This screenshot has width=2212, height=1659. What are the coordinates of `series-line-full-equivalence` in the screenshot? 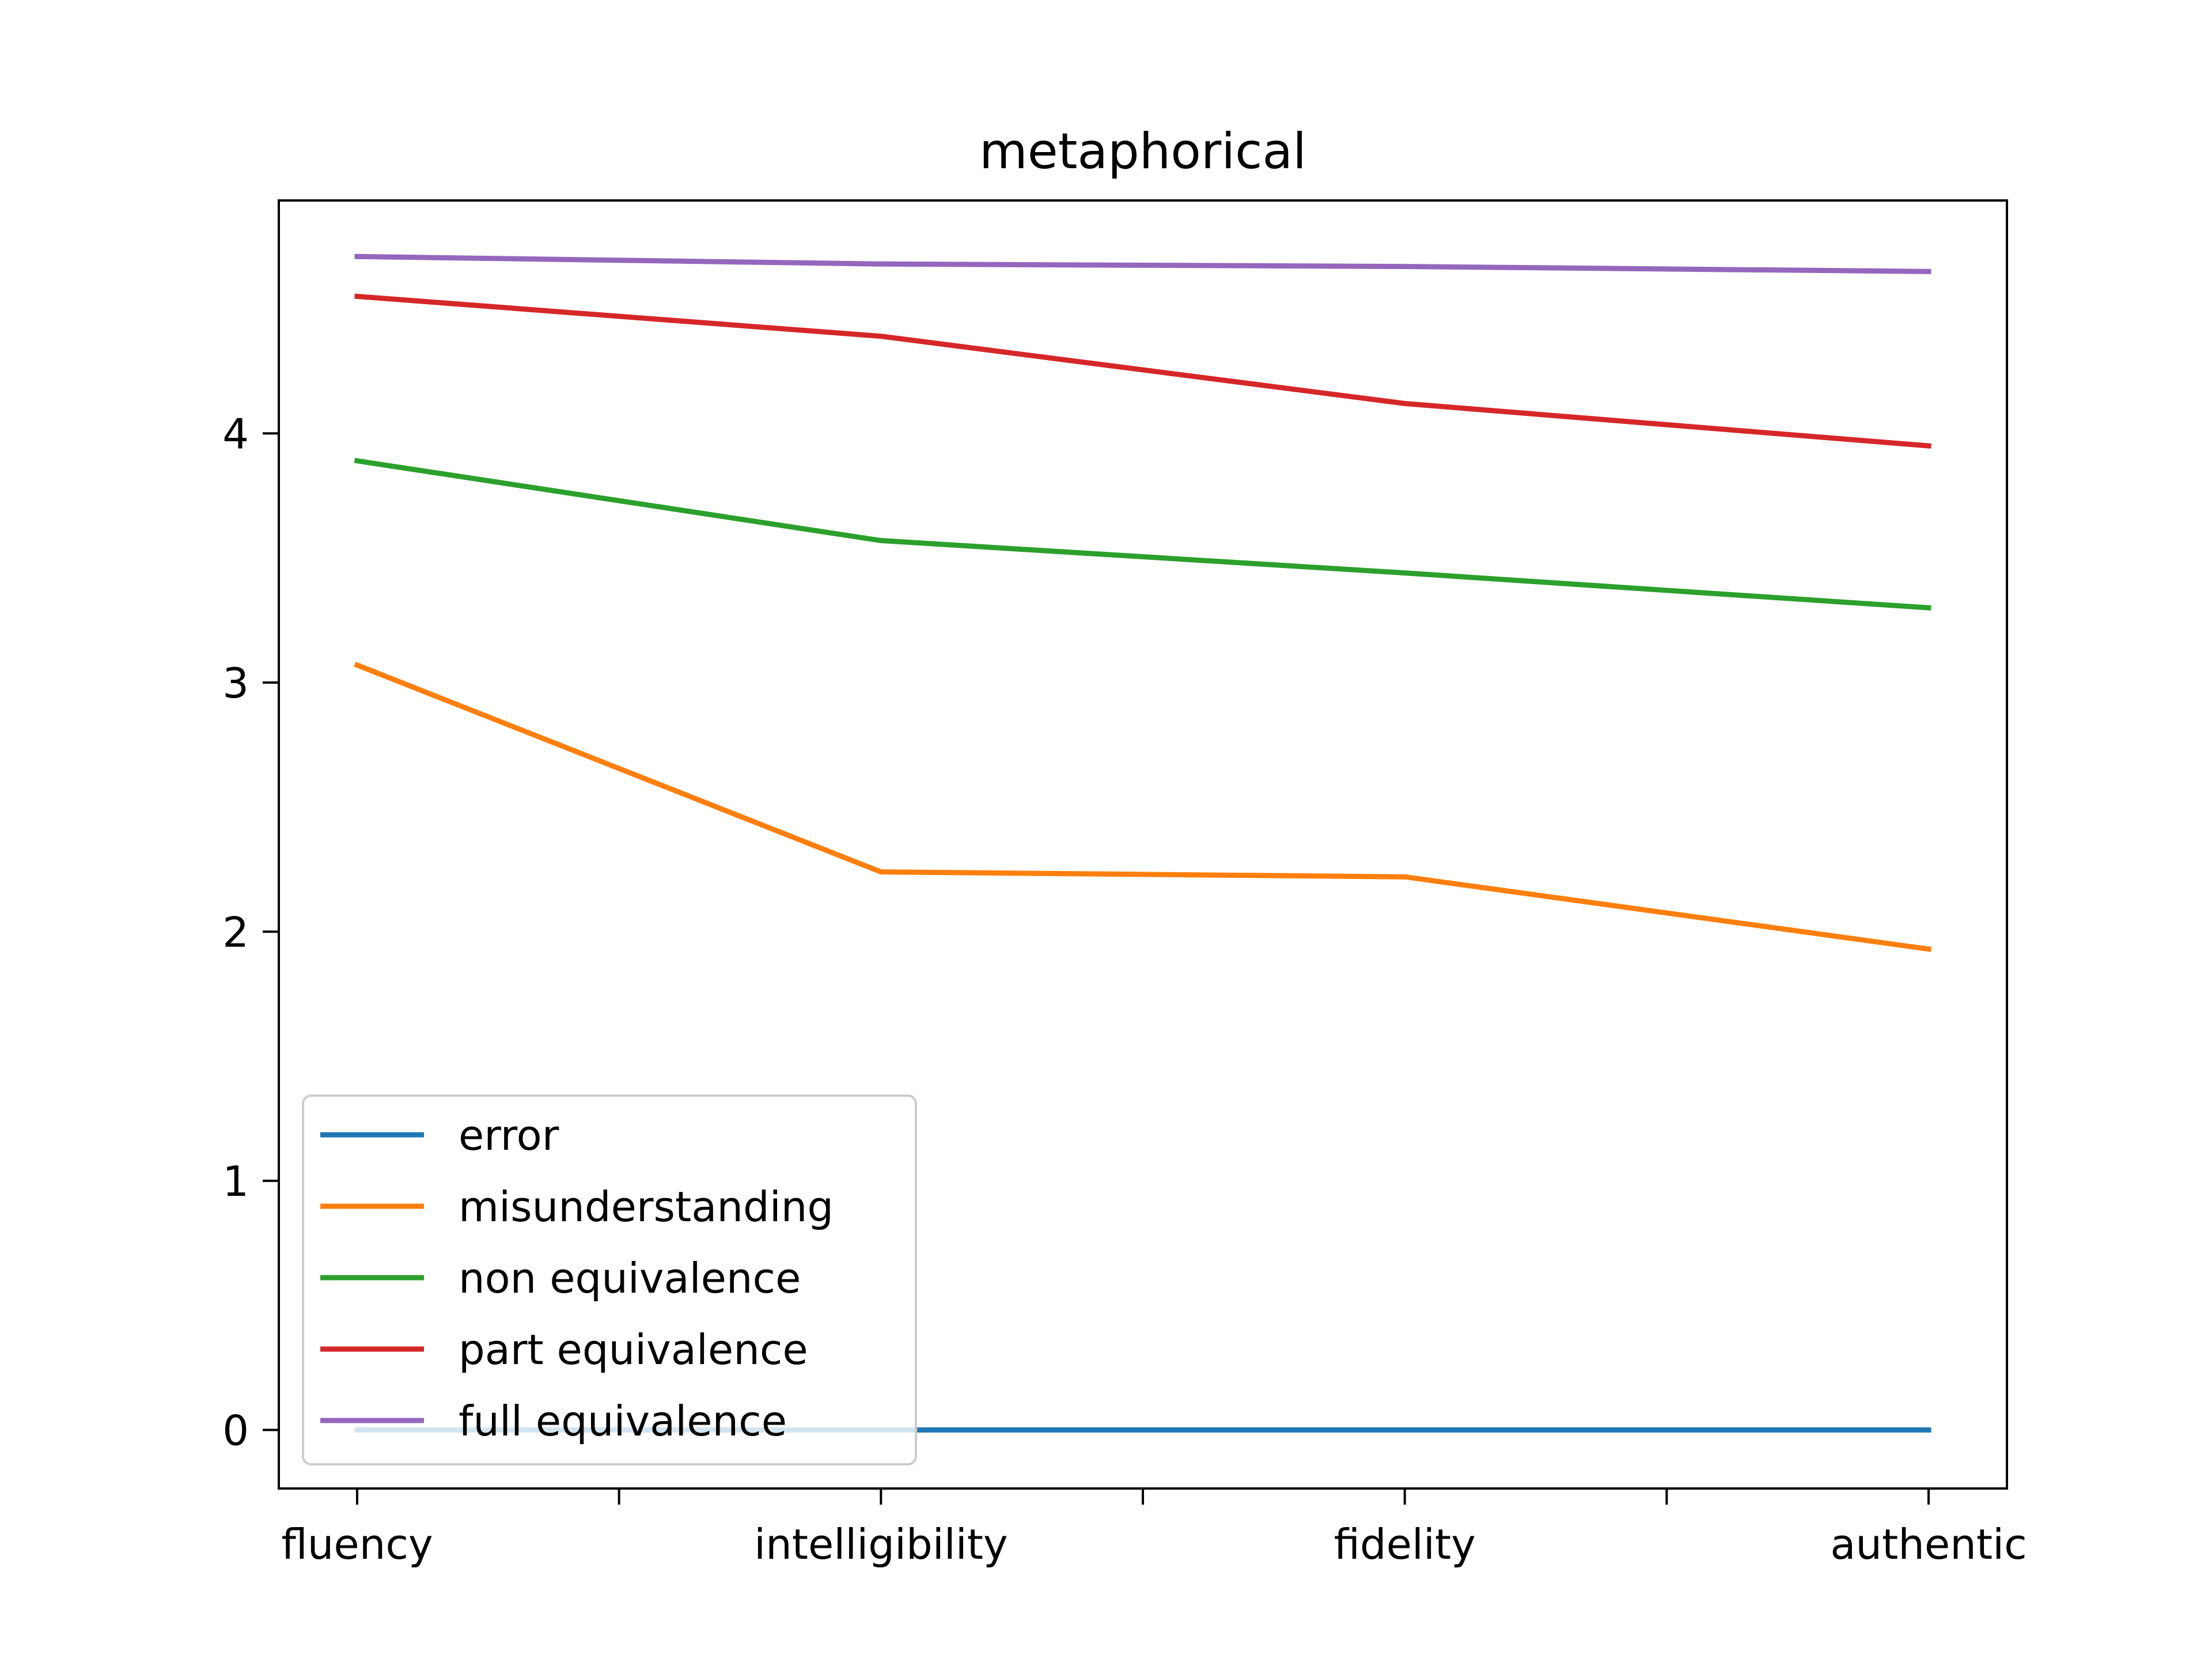 It's located at (1142, 263).